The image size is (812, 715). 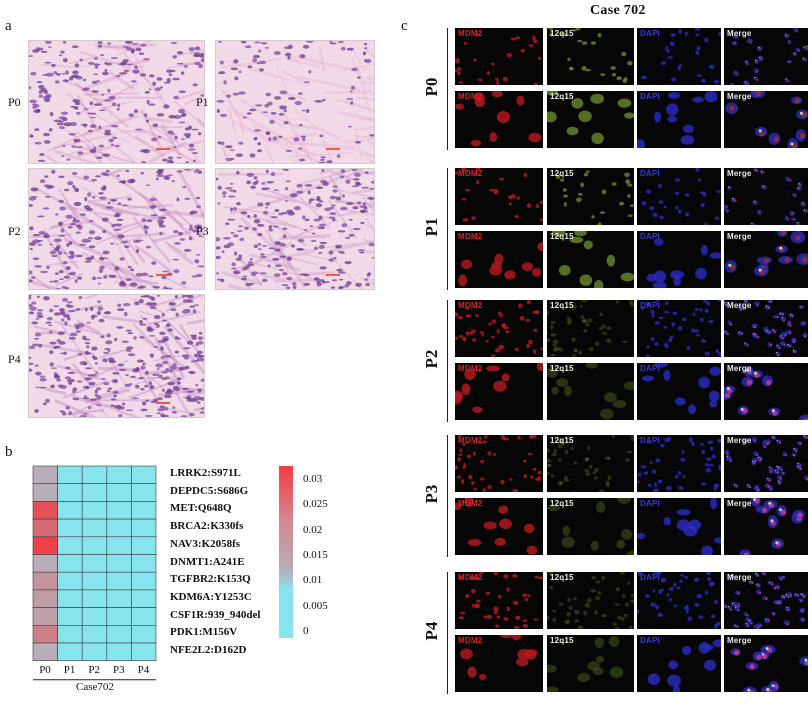 What do you see at coordinates (116, 229) in the screenshot?
I see `he-image-p2` at bounding box center [116, 229].